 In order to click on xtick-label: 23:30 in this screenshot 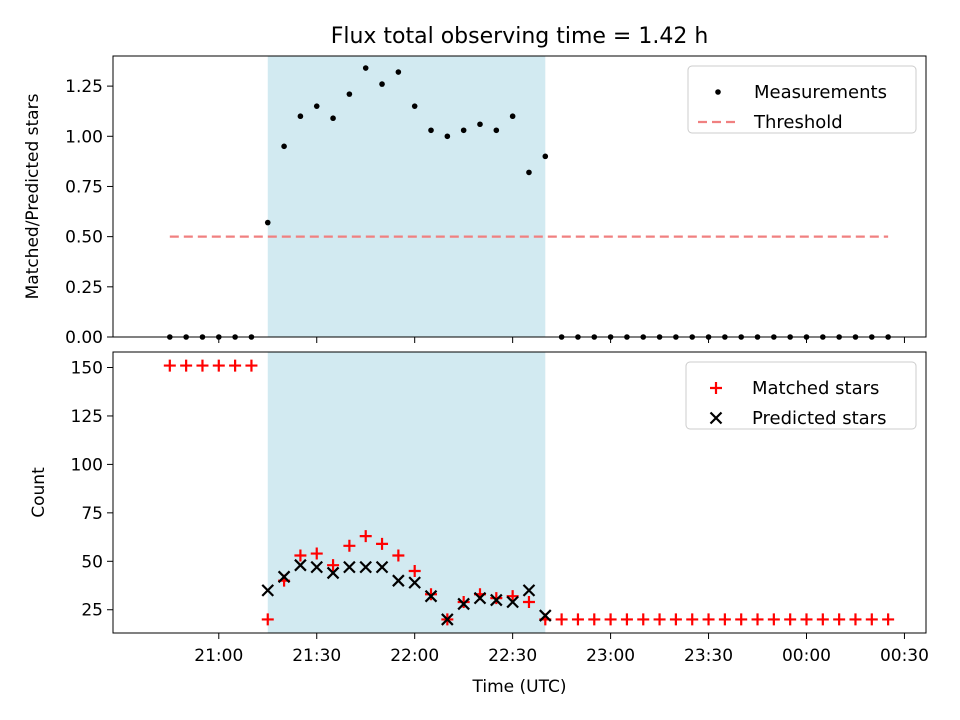, I will do `click(708, 656)`.